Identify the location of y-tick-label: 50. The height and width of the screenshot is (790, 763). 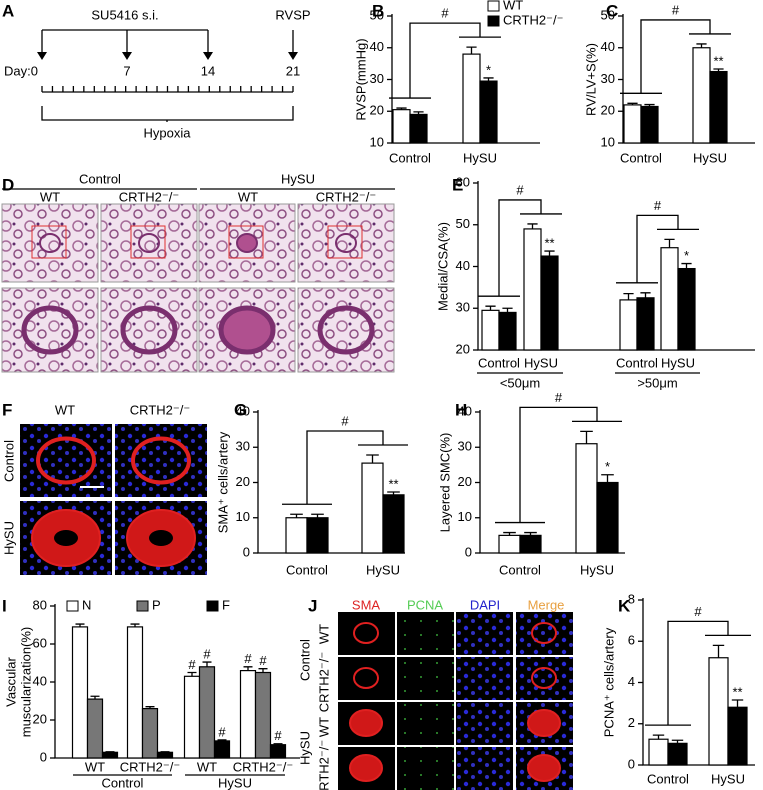
(608, 14).